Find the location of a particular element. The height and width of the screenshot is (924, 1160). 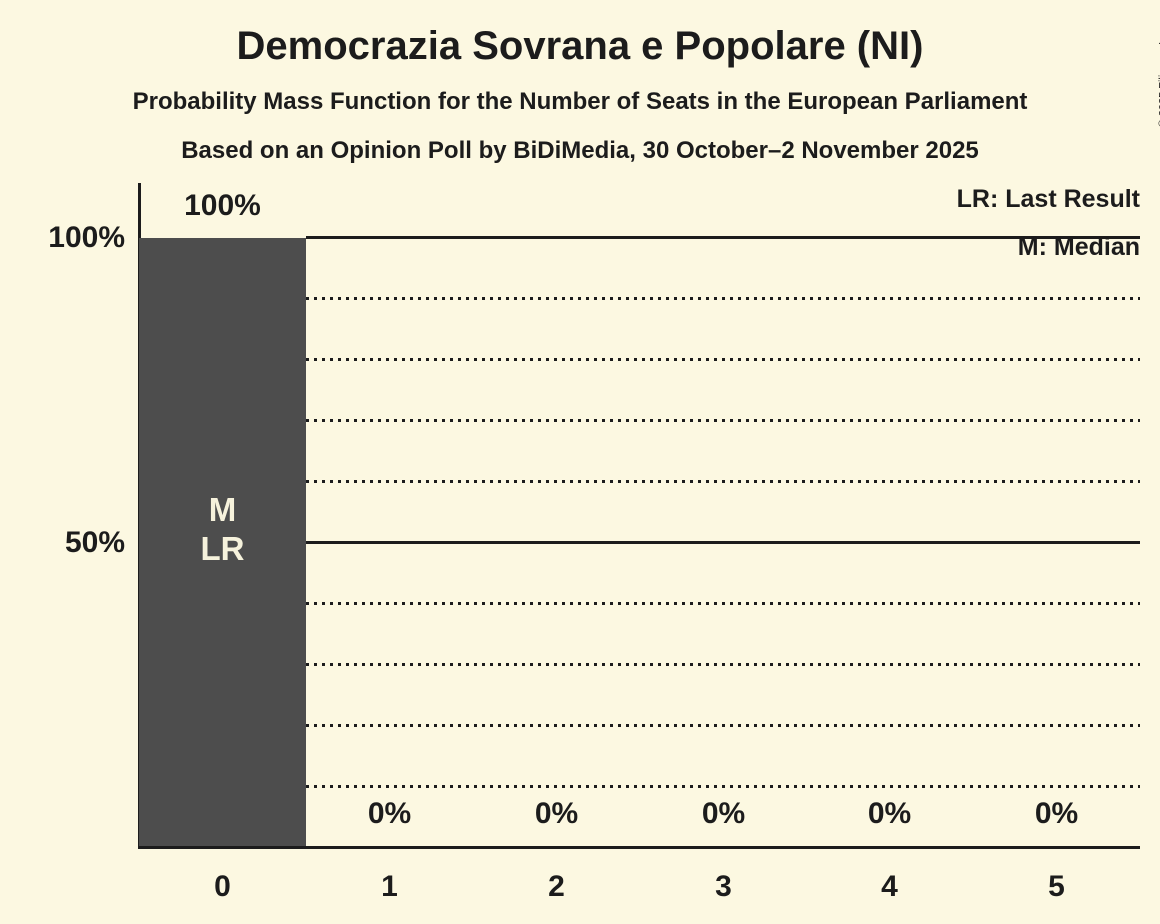

bar-value-label-4: 0% is located at coordinates (889, 813).